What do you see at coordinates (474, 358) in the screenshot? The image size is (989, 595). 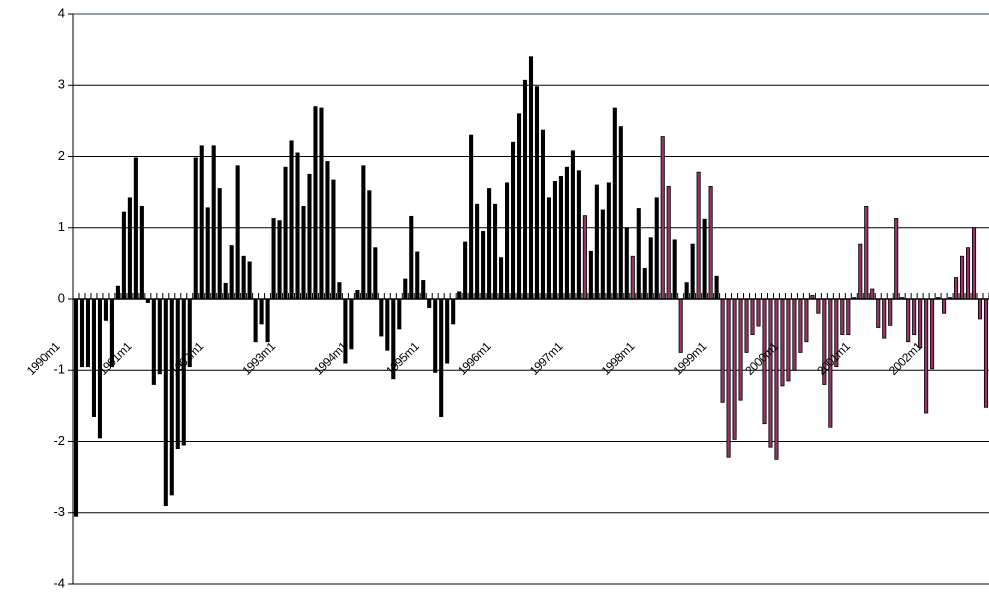 I see `x-tick-label: 1996m1` at bounding box center [474, 358].